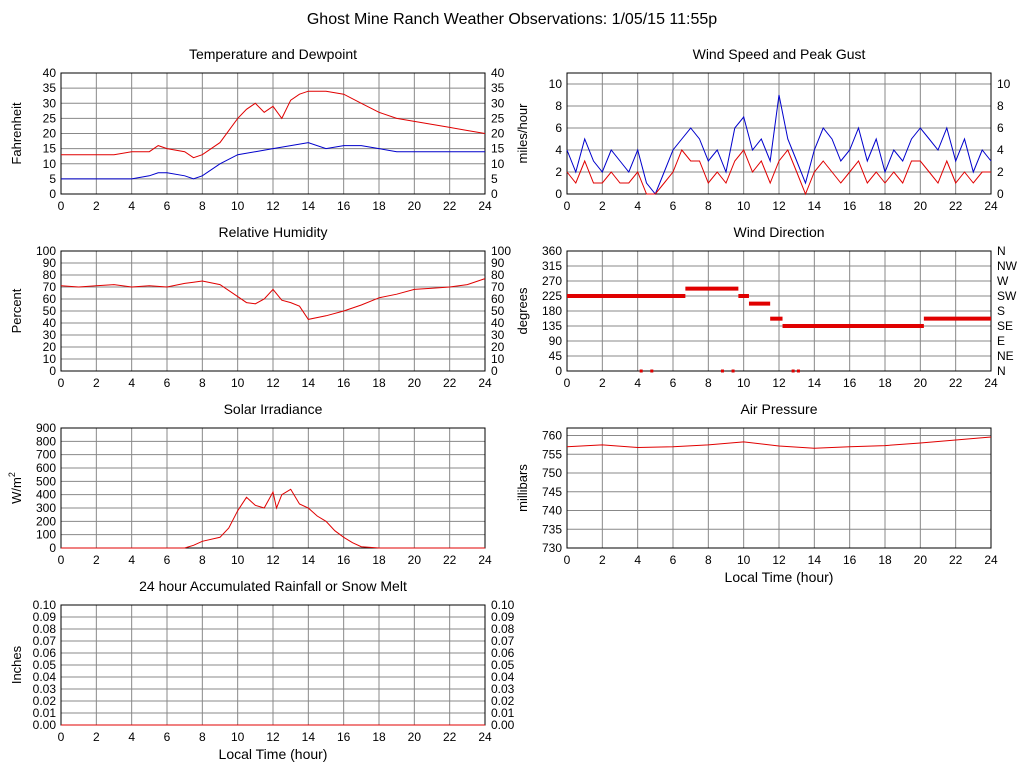 The height and width of the screenshot is (768, 1024). Describe the element at coordinates (46, 481) in the screenshot. I see `y-tick-label: 500` at that location.